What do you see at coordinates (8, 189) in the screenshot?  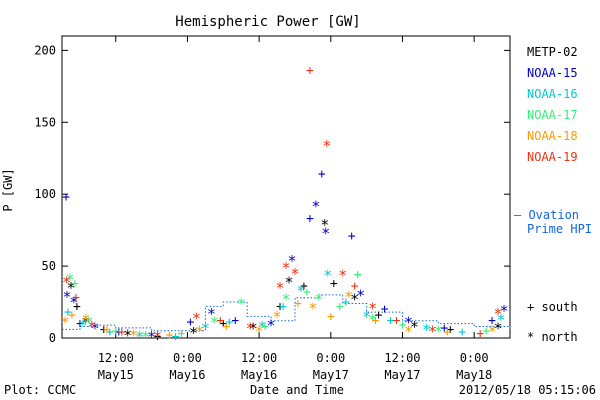 I see `y-axis-label: P [GW]` at bounding box center [8, 189].